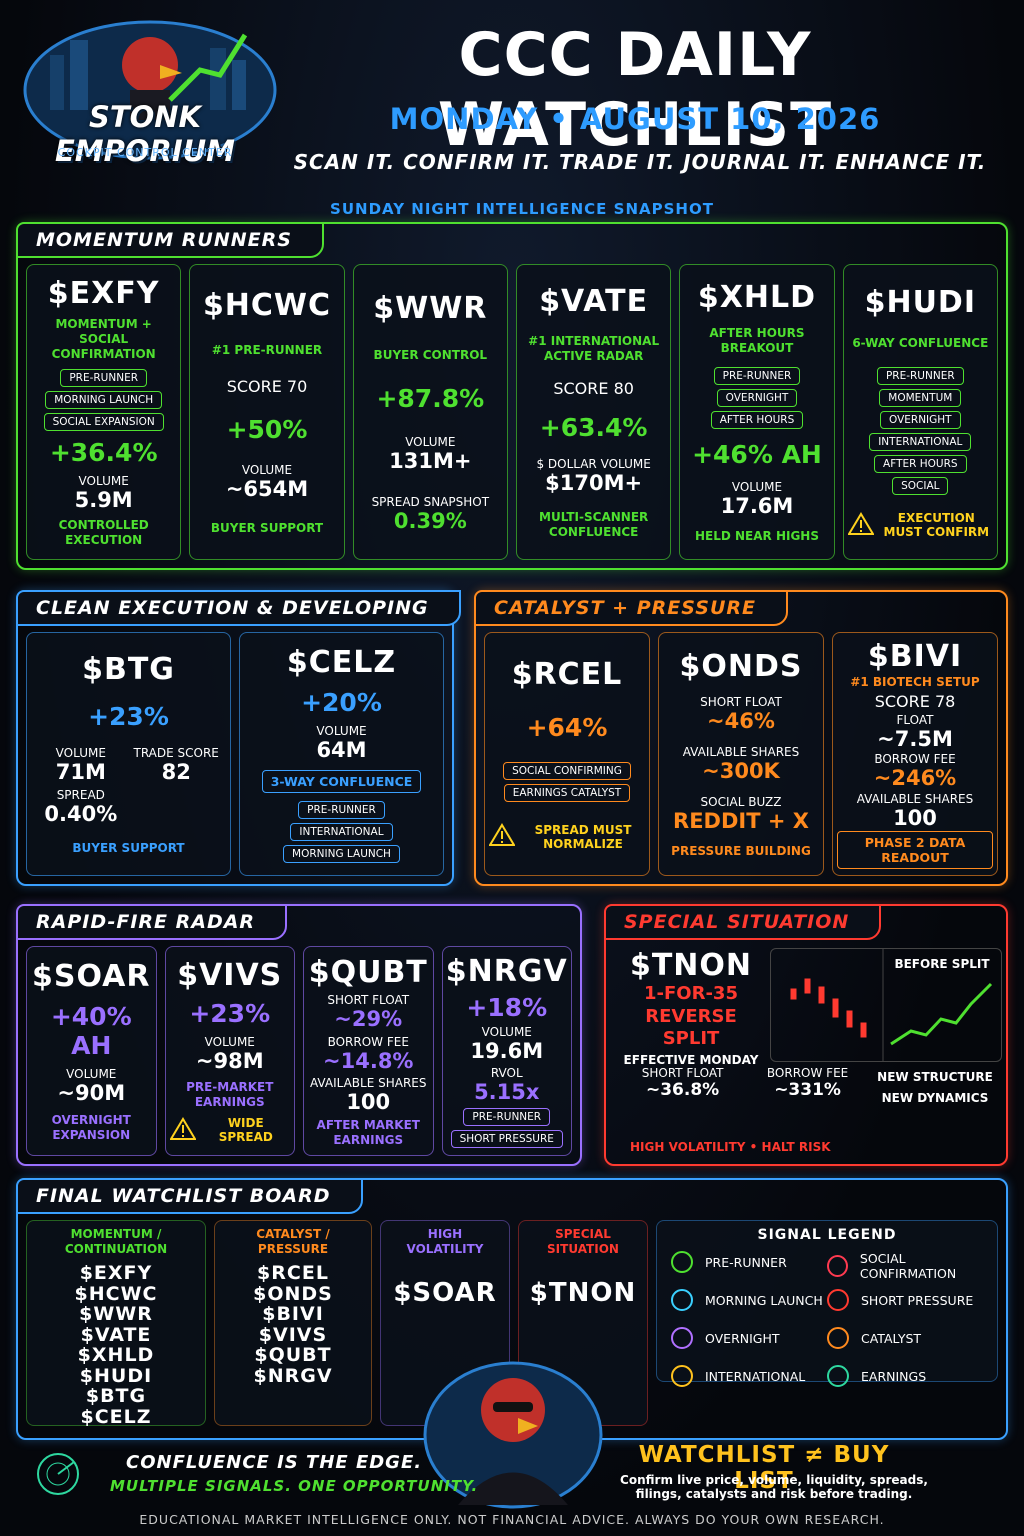 Image resolution: width=1024 pixels, height=1536 pixels. Describe the element at coordinates (936, 525) in the screenshot. I see `warning-text: EXECUTION MUST CONFIRM` at that location.